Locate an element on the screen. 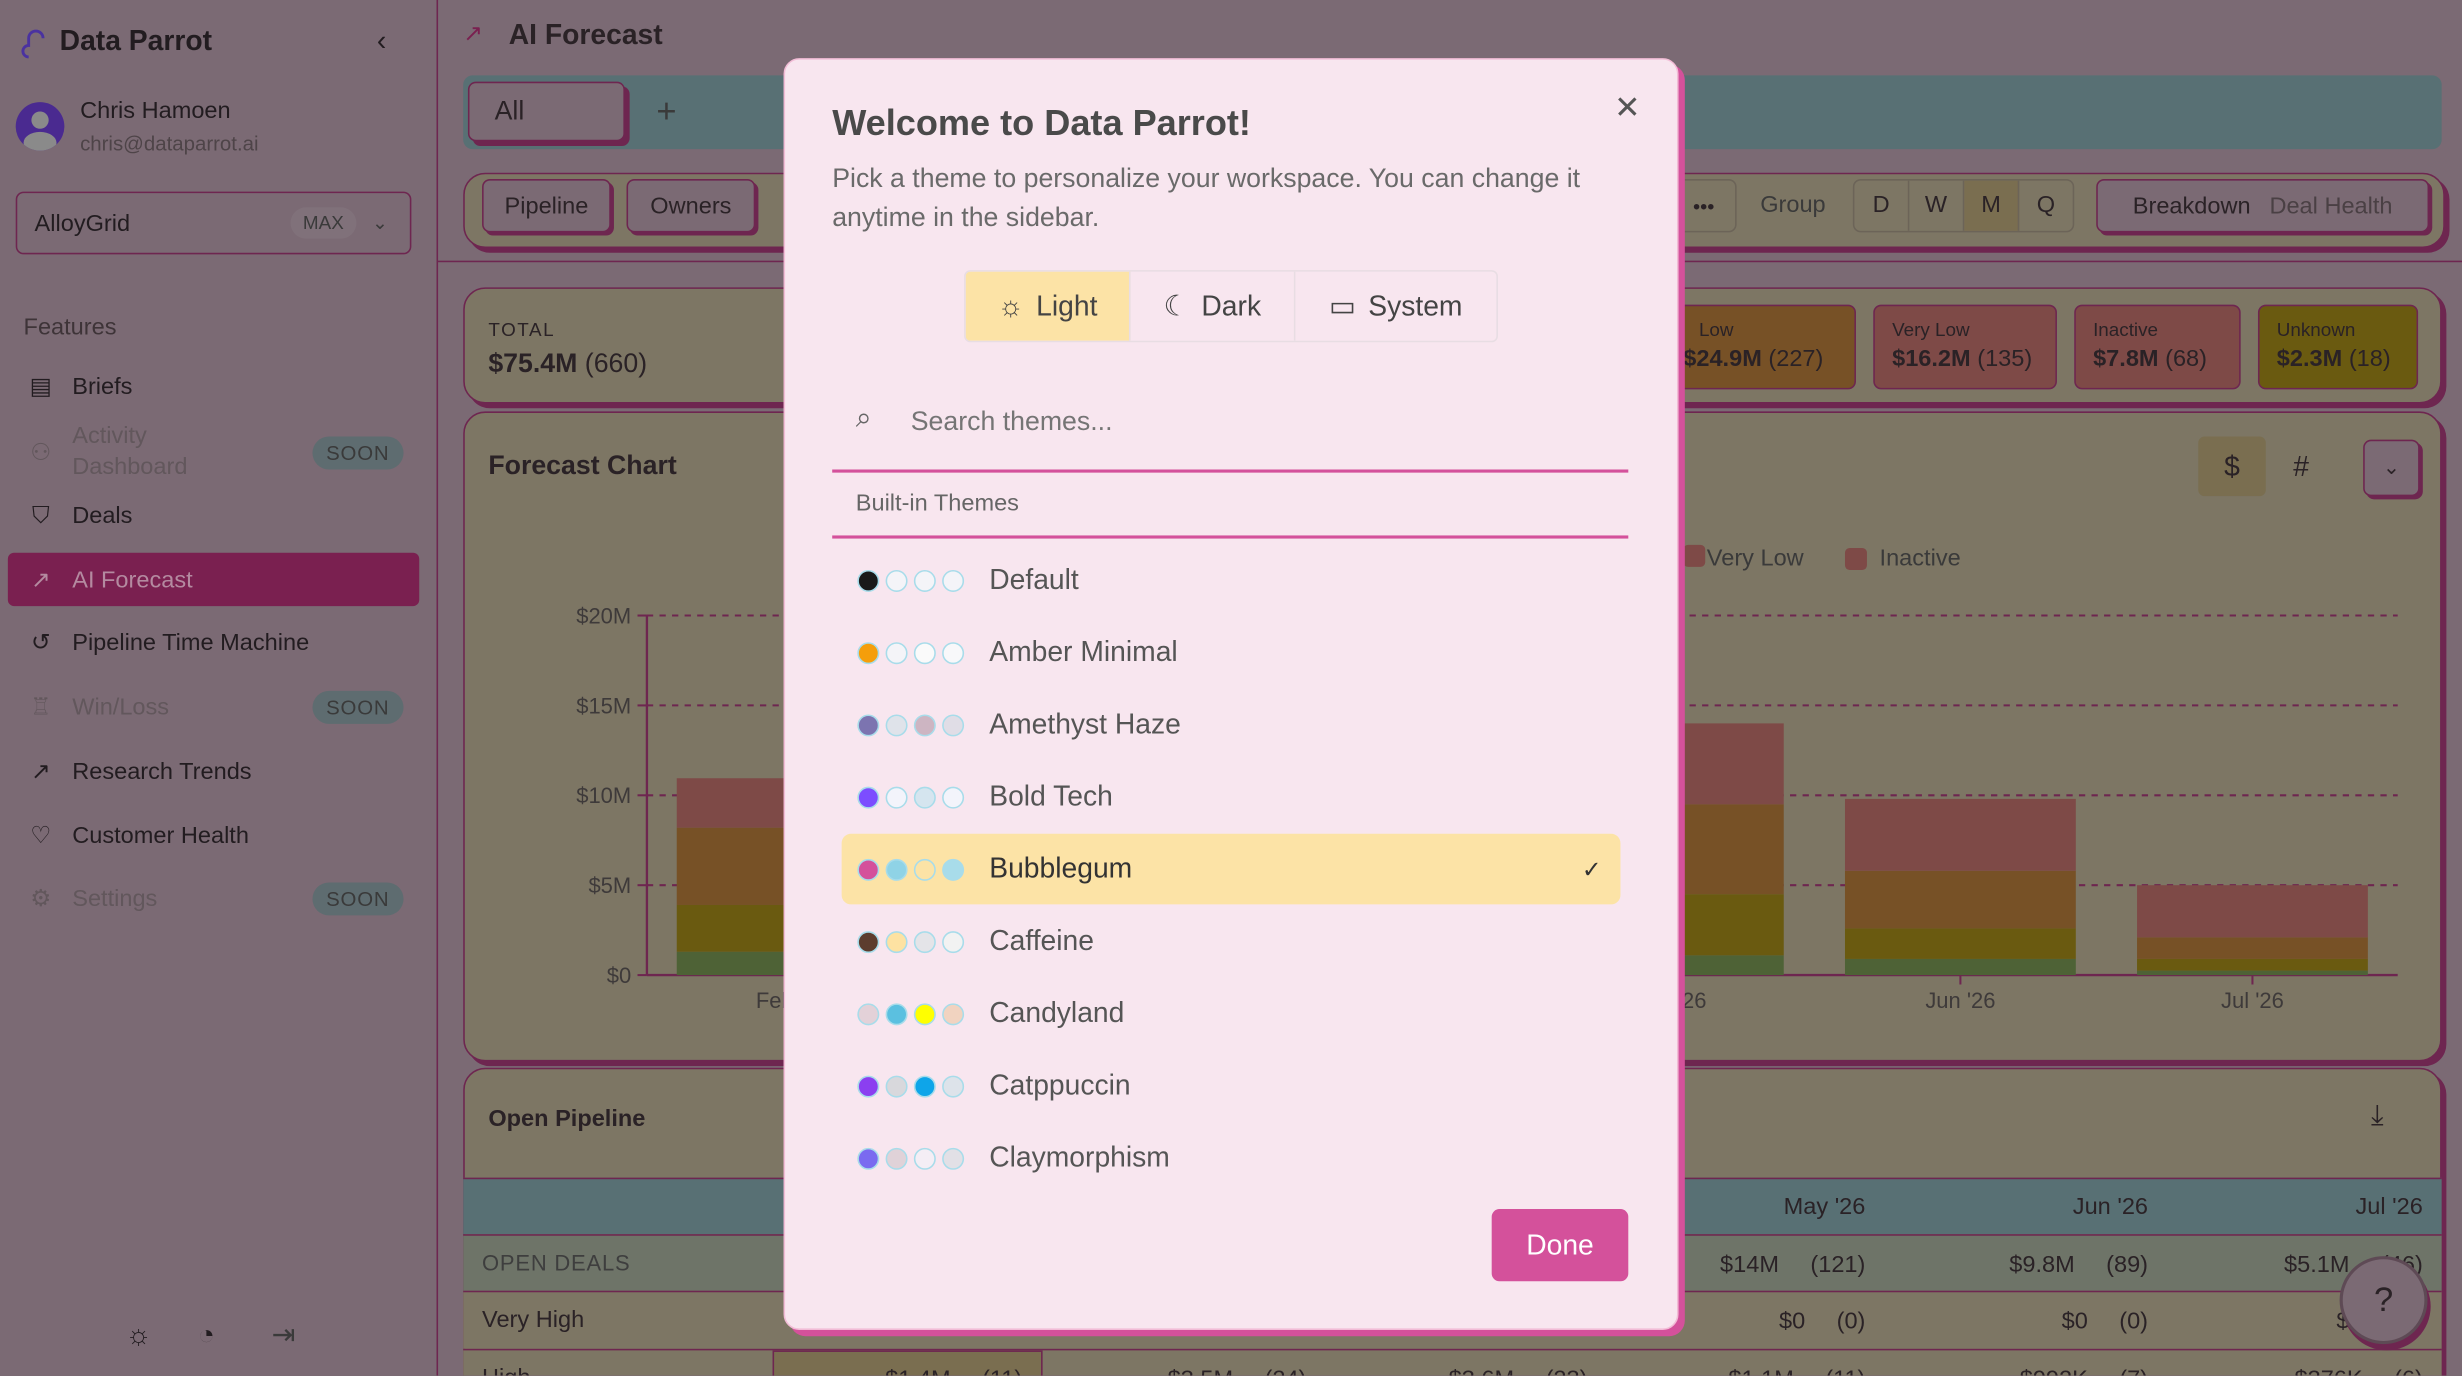  mode-system: ▭ System is located at coordinates (1395, 306).